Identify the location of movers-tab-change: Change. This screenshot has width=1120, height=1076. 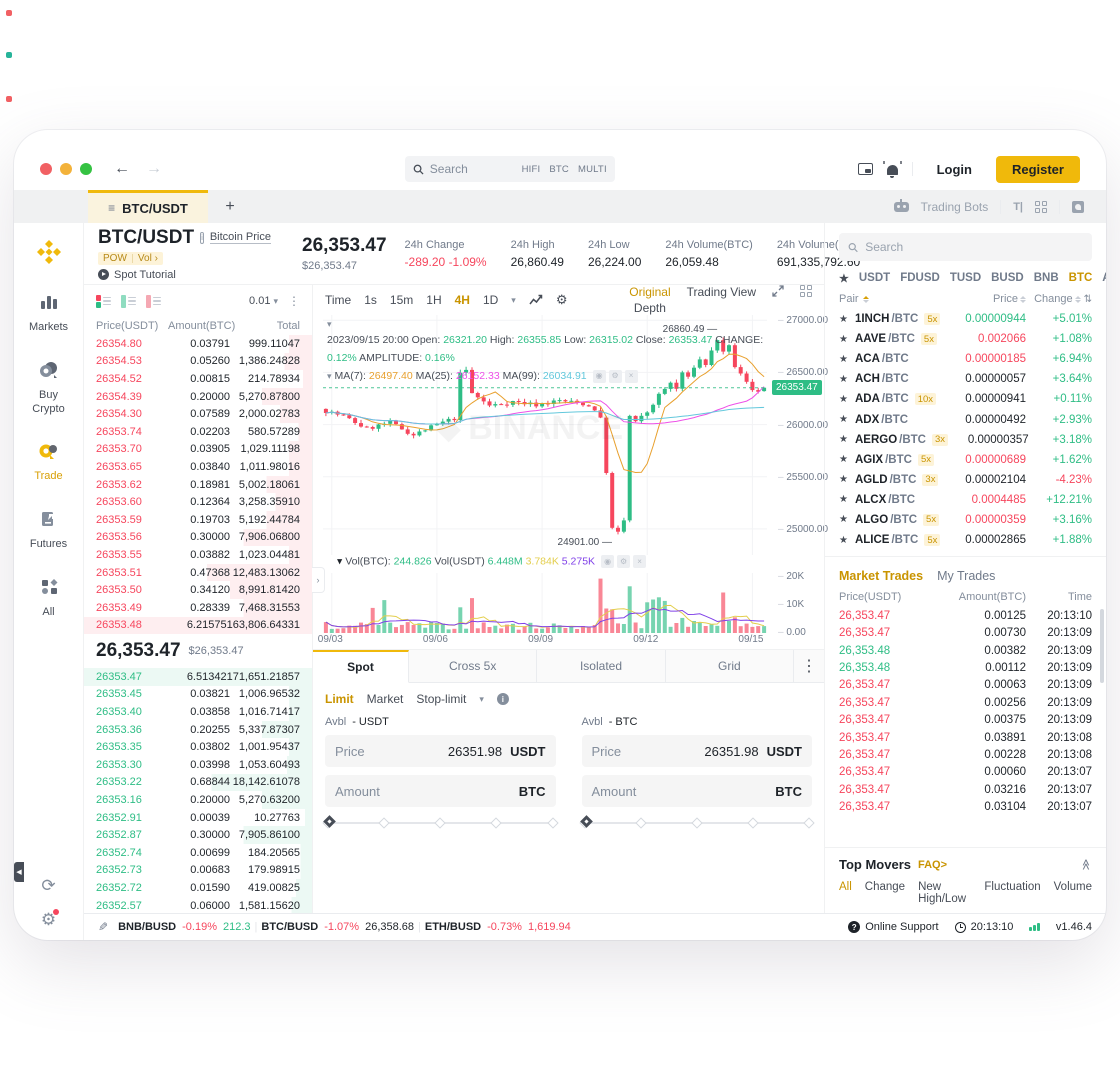
(885, 887).